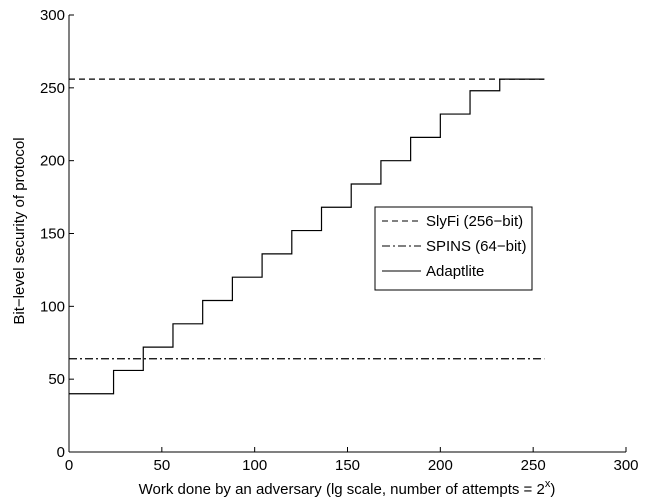  I want to click on legend-label-slyfi: SlyFi (256−bit), so click(474, 221).